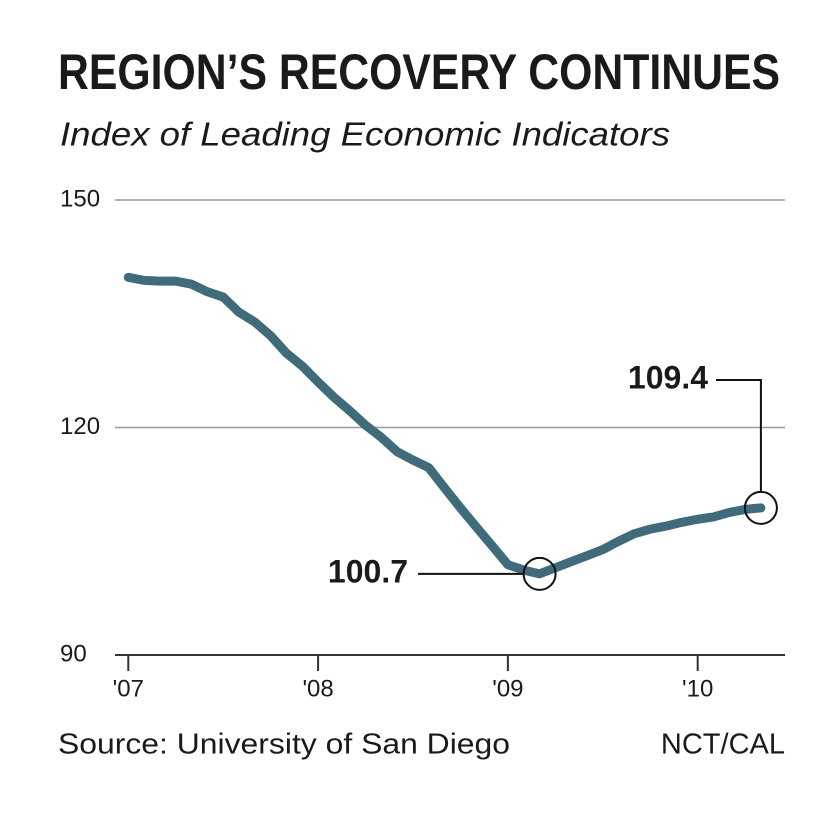 The height and width of the screenshot is (821, 840). I want to click on source: Source: University of San Diego, so click(284, 745).